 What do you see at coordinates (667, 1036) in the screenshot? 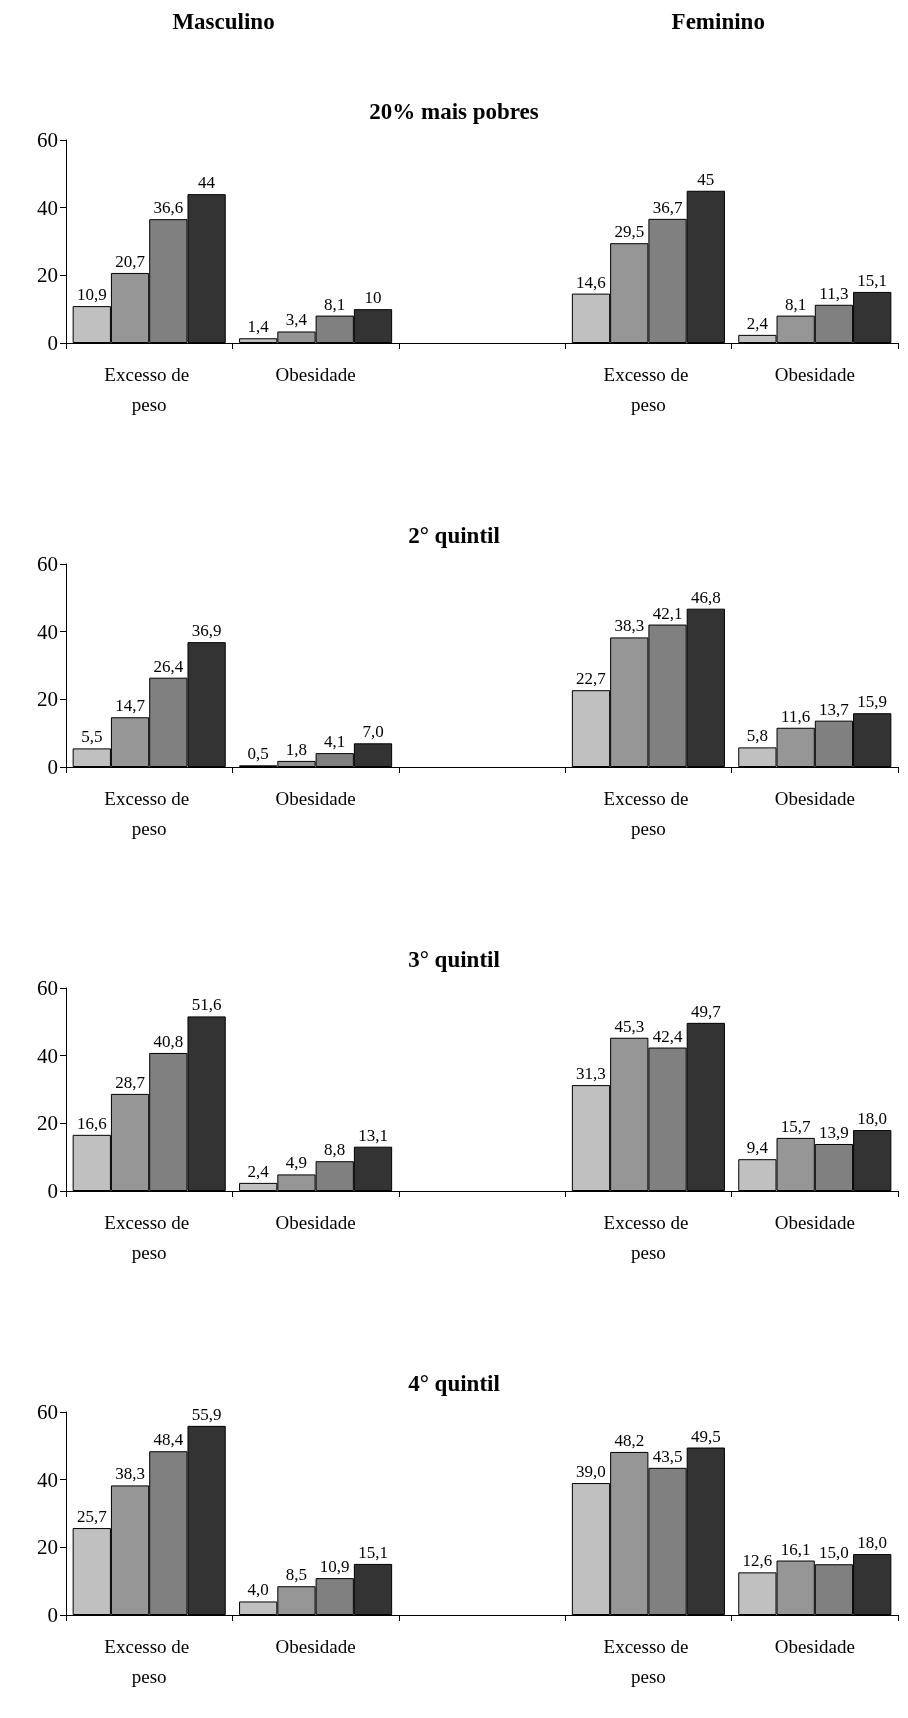
I see `data-label: 42,4` at bounding box center [667, 1036].